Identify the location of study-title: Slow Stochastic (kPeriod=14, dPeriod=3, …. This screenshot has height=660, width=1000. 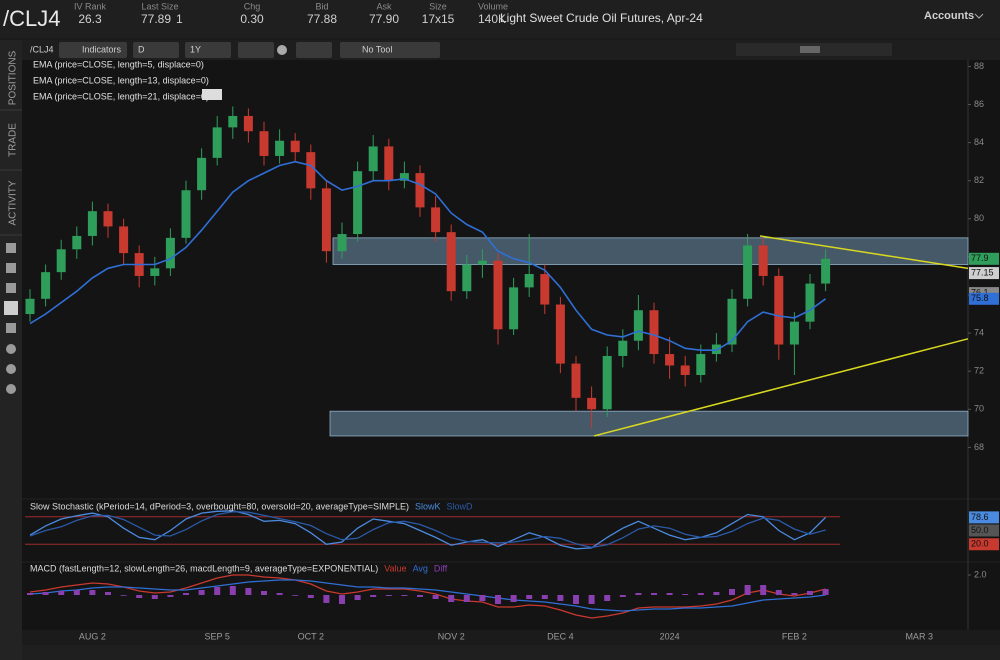
(219, 506).